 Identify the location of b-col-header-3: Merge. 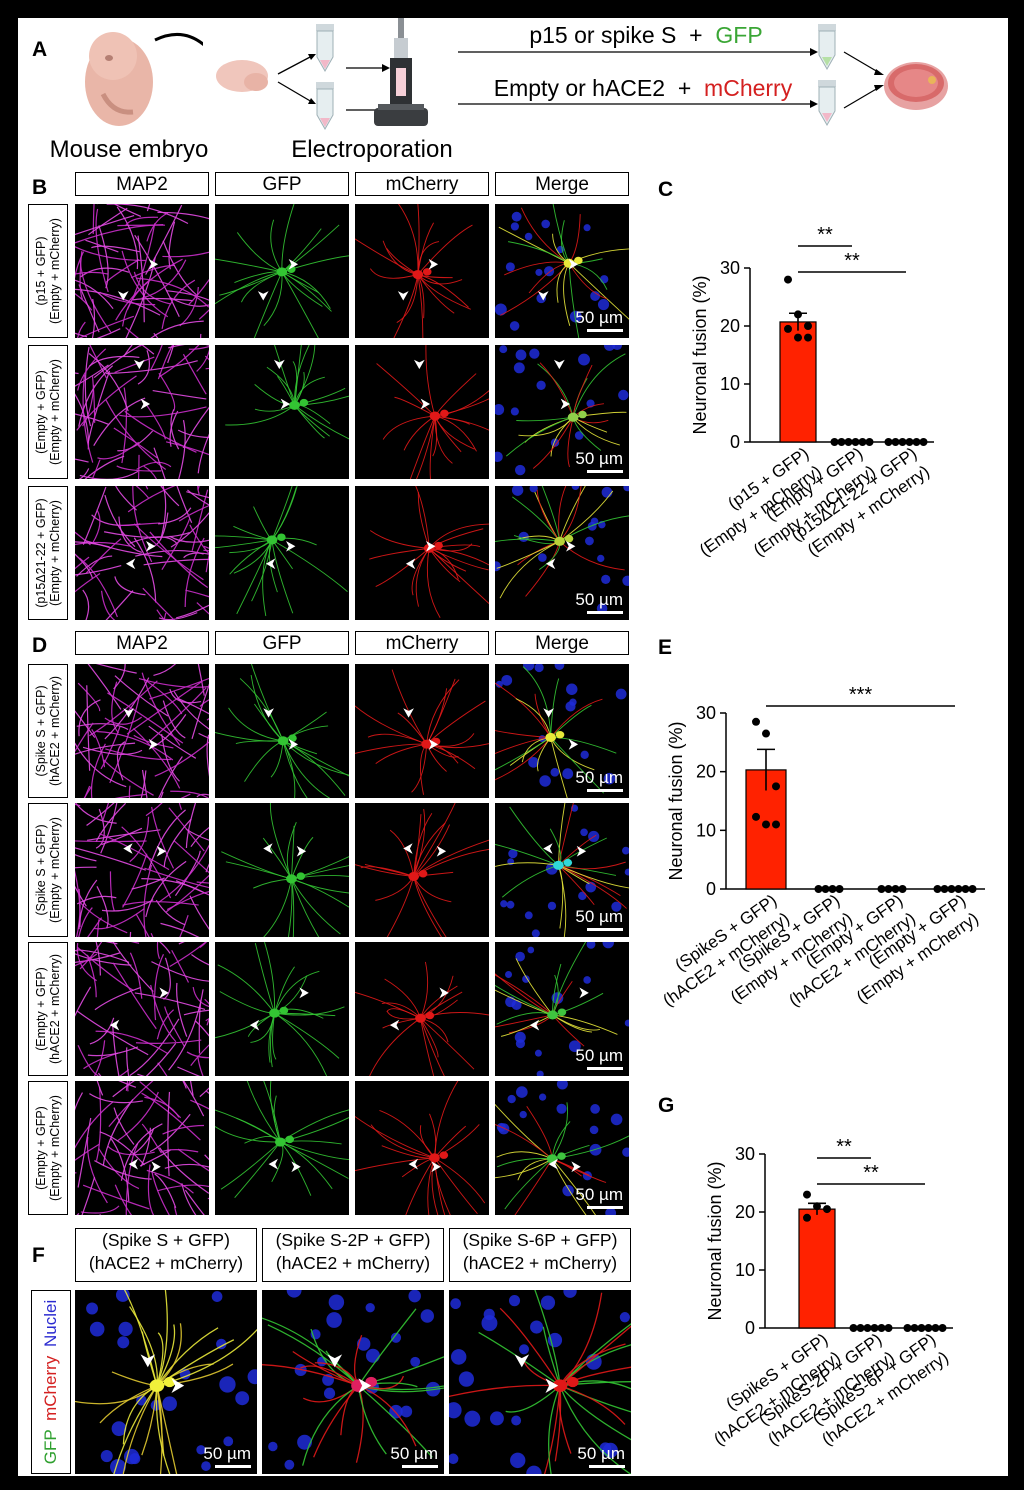
(562, 184).